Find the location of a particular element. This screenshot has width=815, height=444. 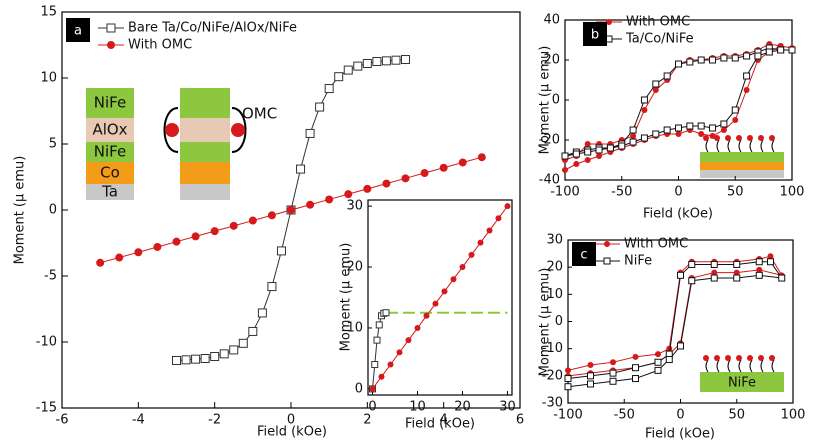

legend-label: Bare Ta/Co/NiFe/AlOx/NiFe is located at coordinates (212, 28).